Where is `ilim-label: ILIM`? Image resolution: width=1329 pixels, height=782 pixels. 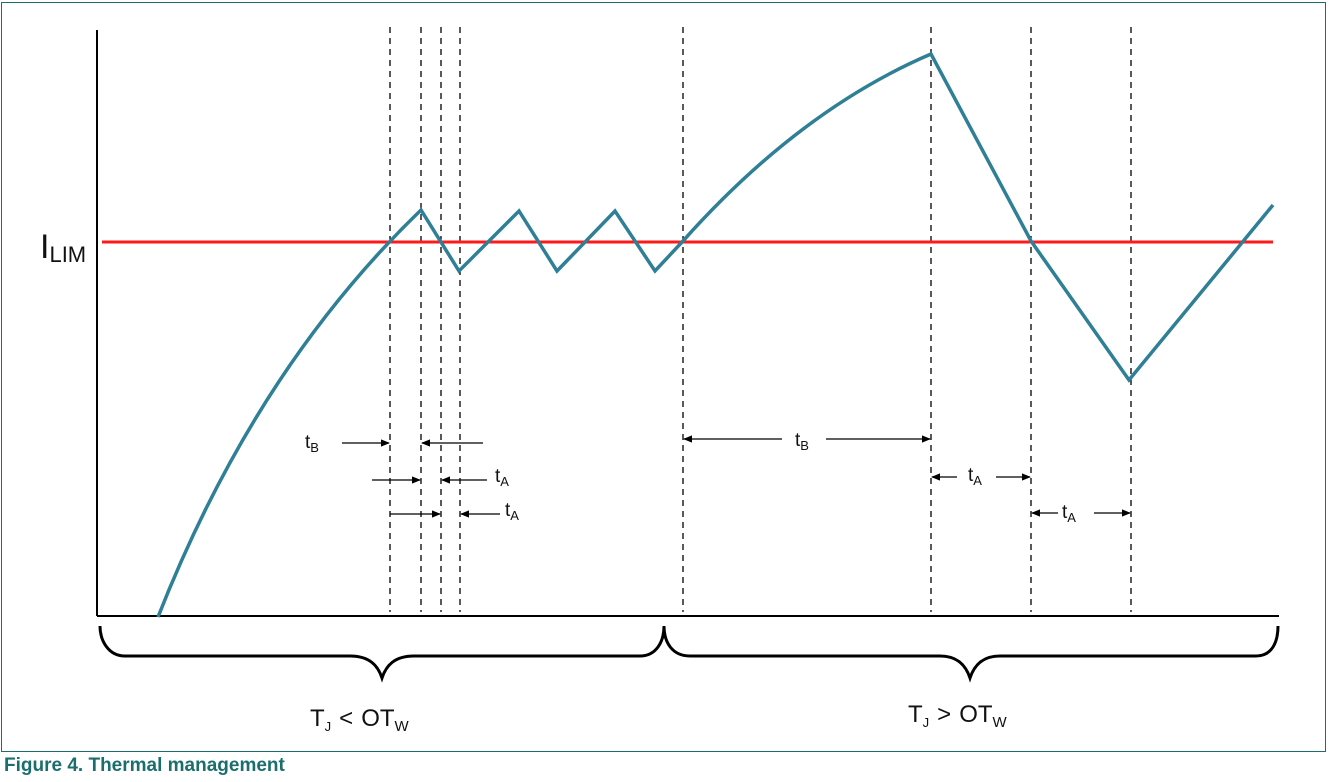
ilim-label: ILIM is located at coordinates (63, 247).